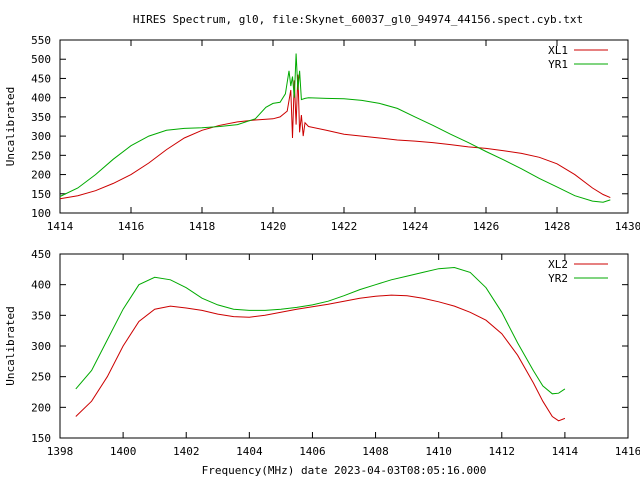  What do you see at coordinates (186, 451) in the screenshot?
I see `x-tick-label: 1402` at bounding box center [186, 451].